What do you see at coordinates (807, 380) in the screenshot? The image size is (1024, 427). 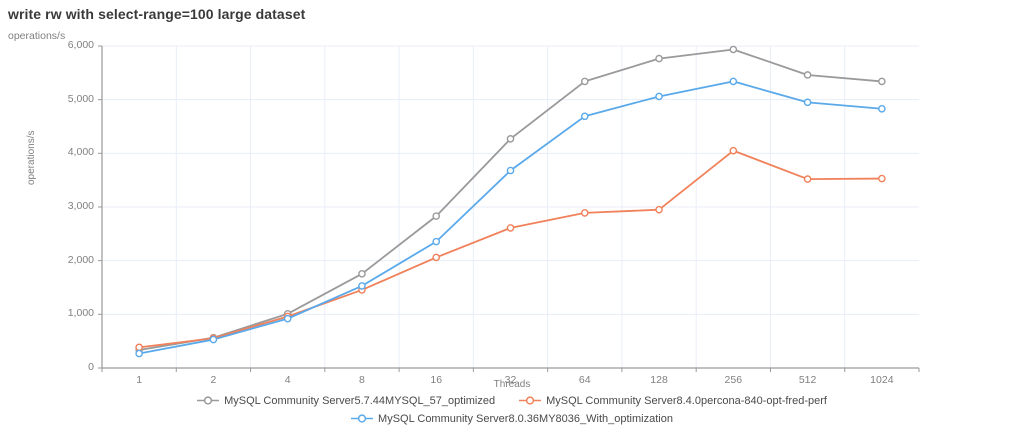 I see `x-axis-tick-label: 512` at bounding box center [807, 380].